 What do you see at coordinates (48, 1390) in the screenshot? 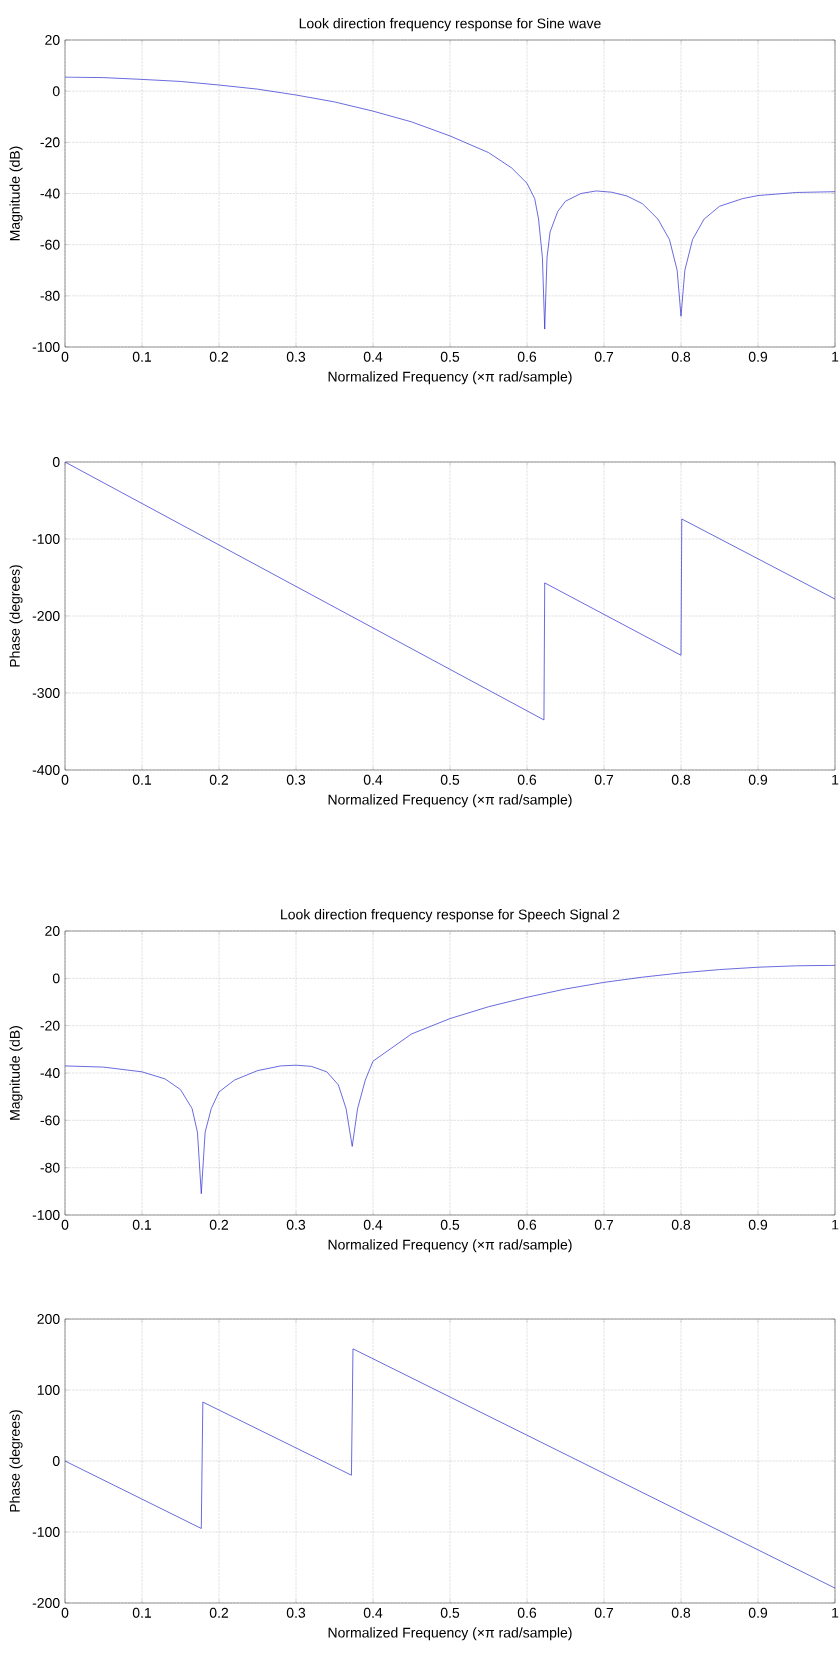
I see `y-tick-label: 100` at bounding box center [48, 1390].